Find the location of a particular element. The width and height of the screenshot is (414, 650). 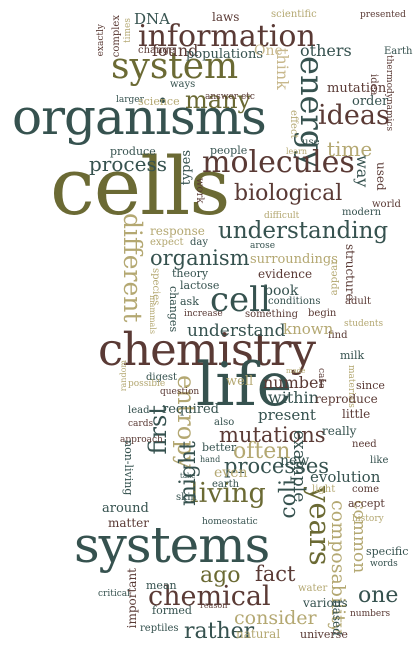

word-light: light is located at coordinates (324, 489).